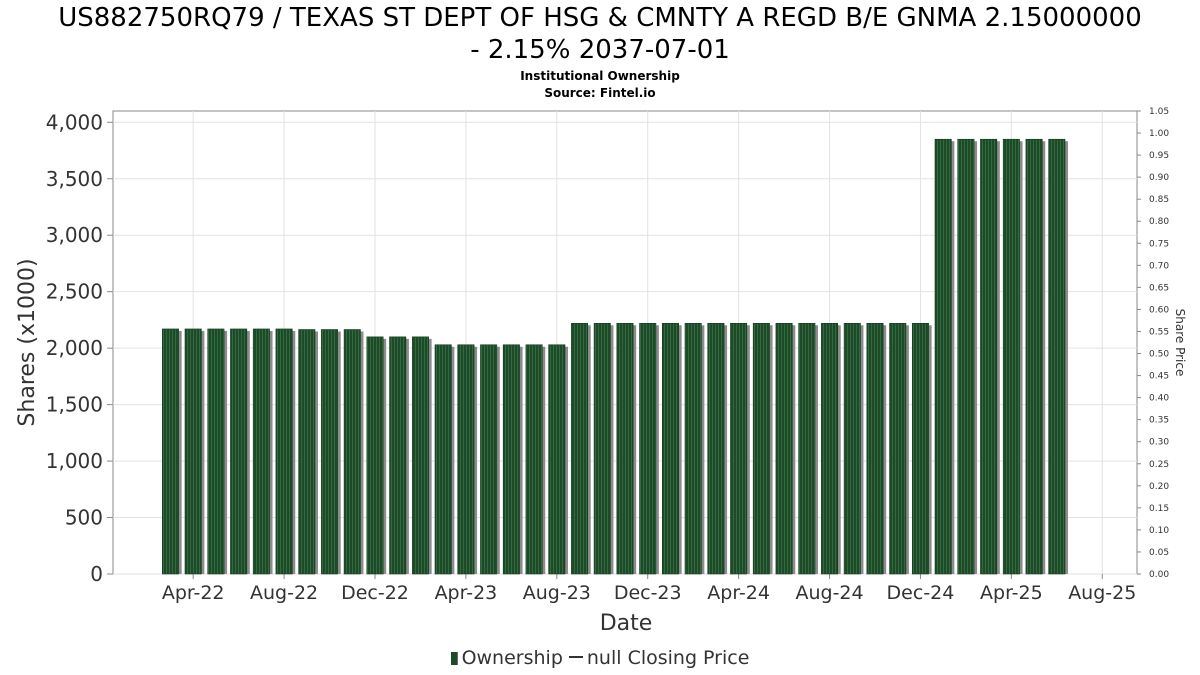 The height and width of the screenshot is (675, 1200). What do you see at coordinates (600, 76) in the screenshot?
I see `chart-subtitle: Institutional Ownership` at bounding box center [600, 76].